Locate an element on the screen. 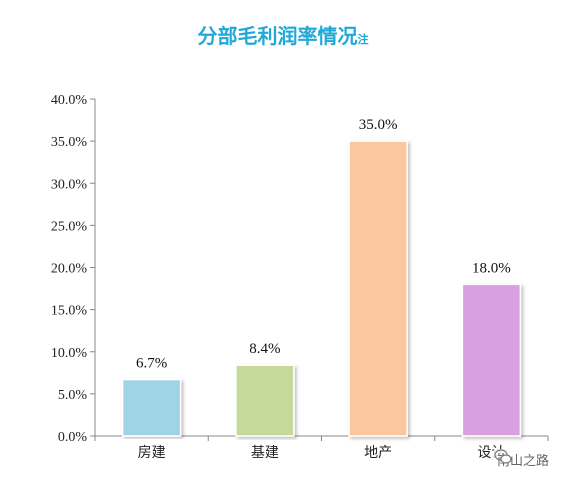 The height and width of the screenshot is (482, 566). data-label: 6.7% is located at coordinates (151, 364).